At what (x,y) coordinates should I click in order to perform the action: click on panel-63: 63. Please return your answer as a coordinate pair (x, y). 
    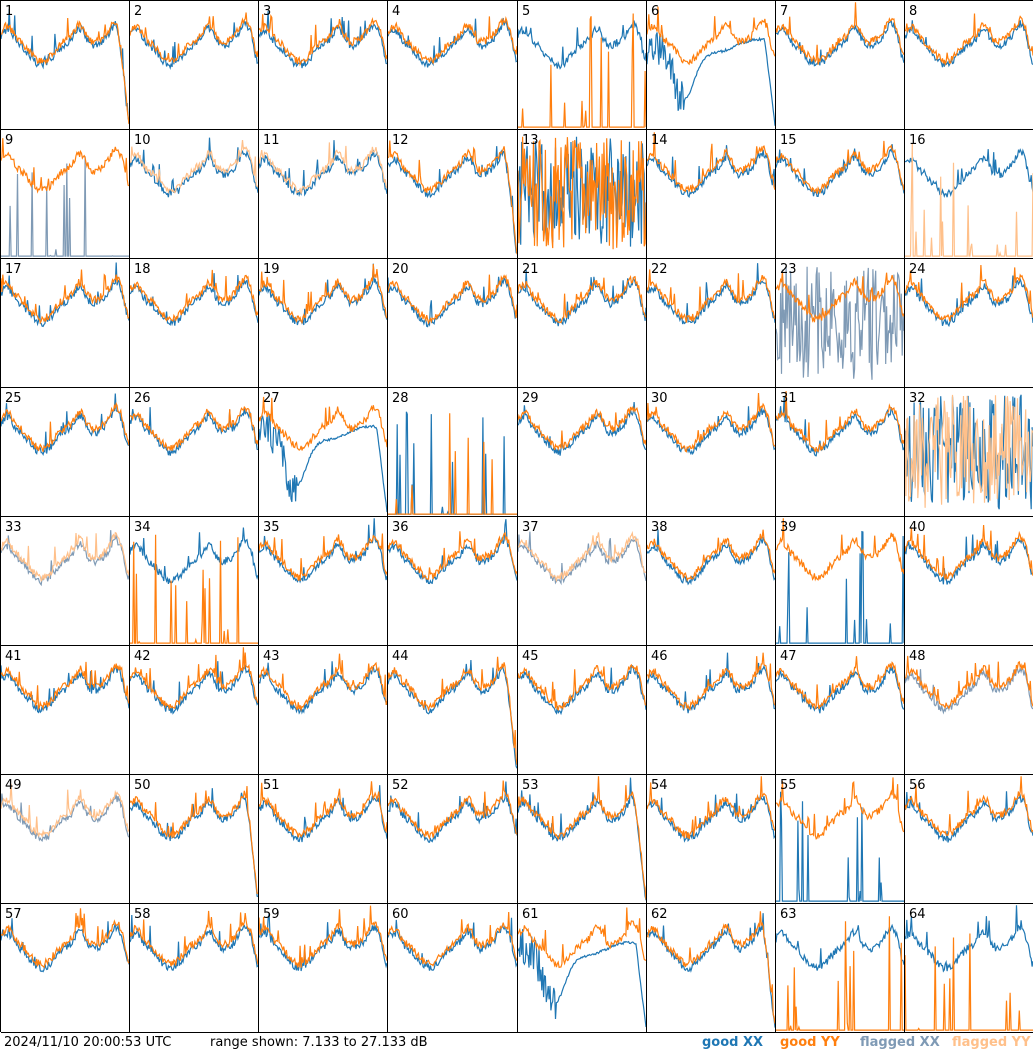
    Looking at the image, I should click on (840, 968).